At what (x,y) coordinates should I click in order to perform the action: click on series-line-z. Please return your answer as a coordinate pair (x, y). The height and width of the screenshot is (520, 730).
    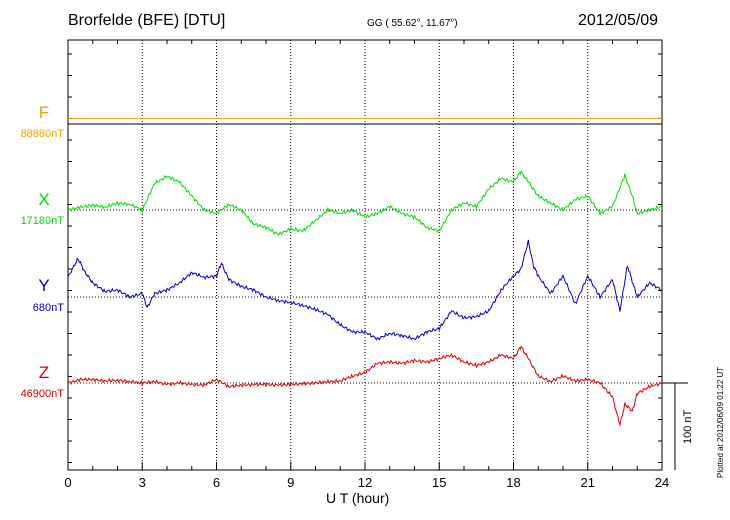
    Looking at the image, I should click on (365, 386).